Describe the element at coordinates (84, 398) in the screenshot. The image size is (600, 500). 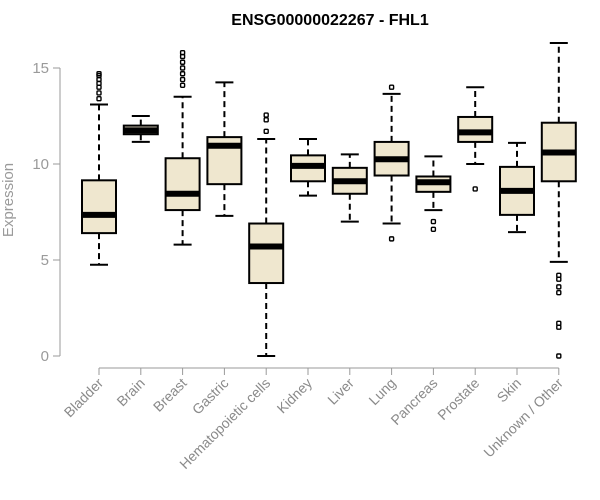
I see `x-tick-label: Bladder` at that location.